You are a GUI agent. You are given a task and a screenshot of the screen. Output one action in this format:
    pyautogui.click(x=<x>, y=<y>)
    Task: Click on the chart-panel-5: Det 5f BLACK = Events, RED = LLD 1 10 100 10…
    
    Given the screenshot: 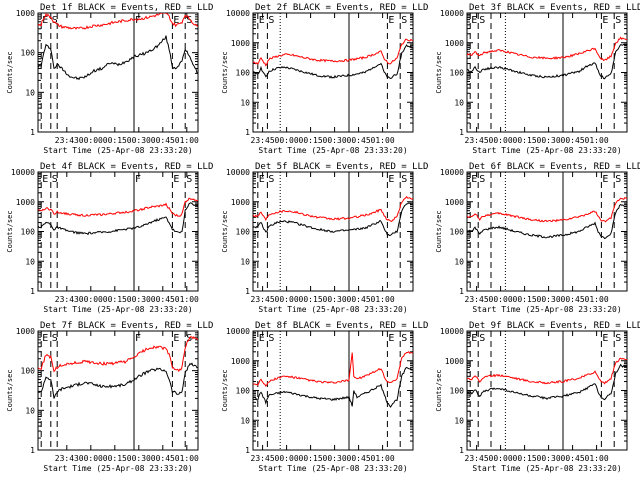 What is the action you would take?
    pyautogui.click(x=324, y=238)
    